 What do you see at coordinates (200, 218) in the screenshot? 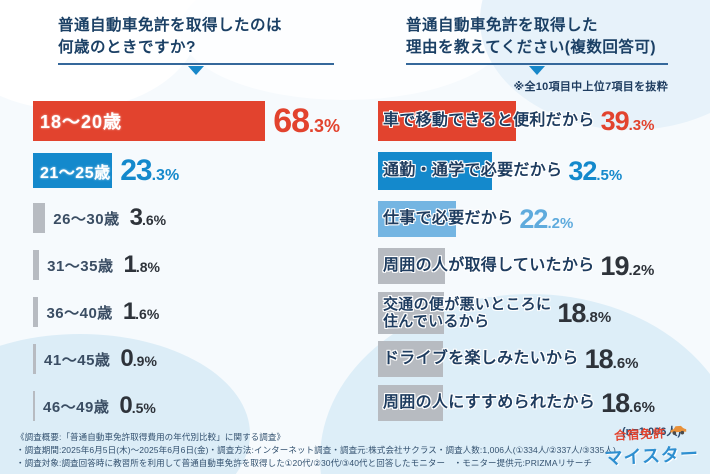
I see `age-row-26-30: 26〜30歳 3.6%` at bounding box center [200, 218].